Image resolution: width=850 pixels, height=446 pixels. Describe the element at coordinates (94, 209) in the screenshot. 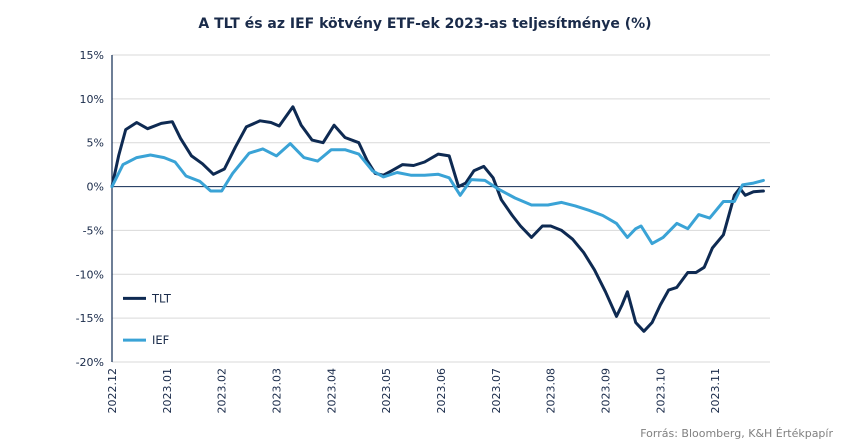

I see `y-axis: 15% 10% 5% 0% -5% -10% -15% -20%` at that location.